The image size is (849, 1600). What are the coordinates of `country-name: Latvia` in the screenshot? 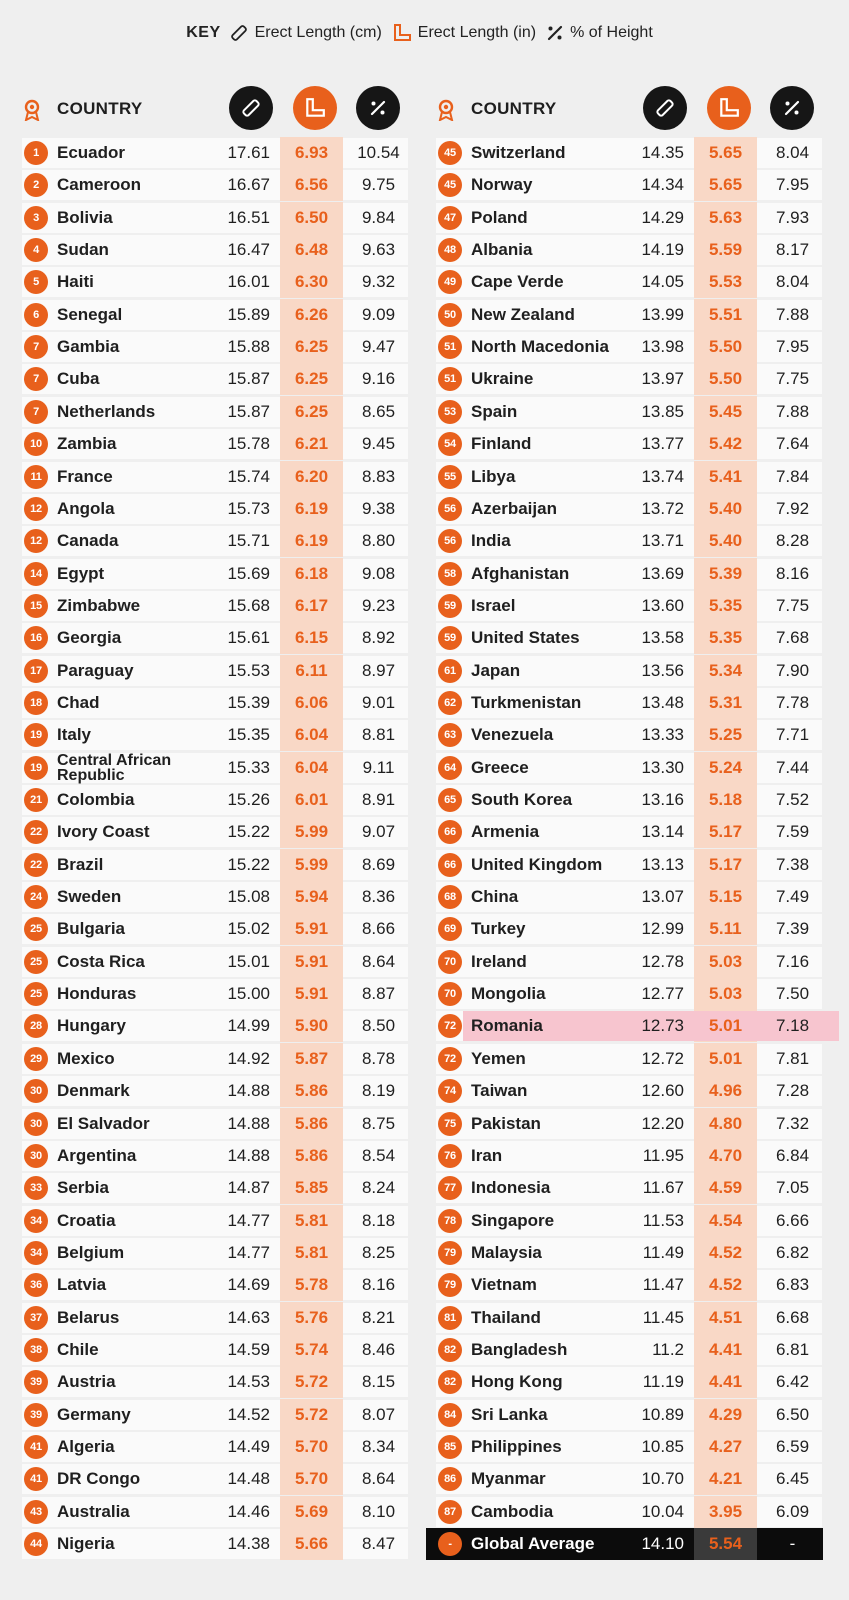 It's located at (82, 1285).